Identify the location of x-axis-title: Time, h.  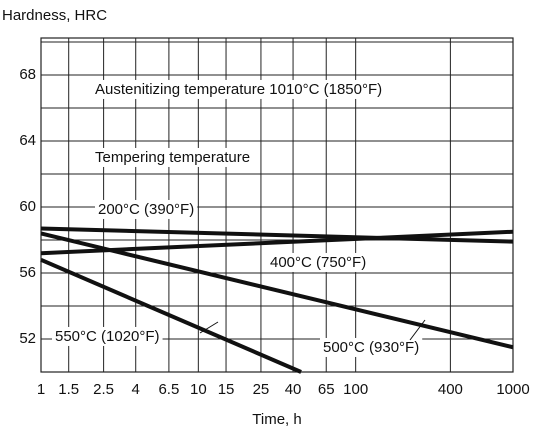
(276, 419).